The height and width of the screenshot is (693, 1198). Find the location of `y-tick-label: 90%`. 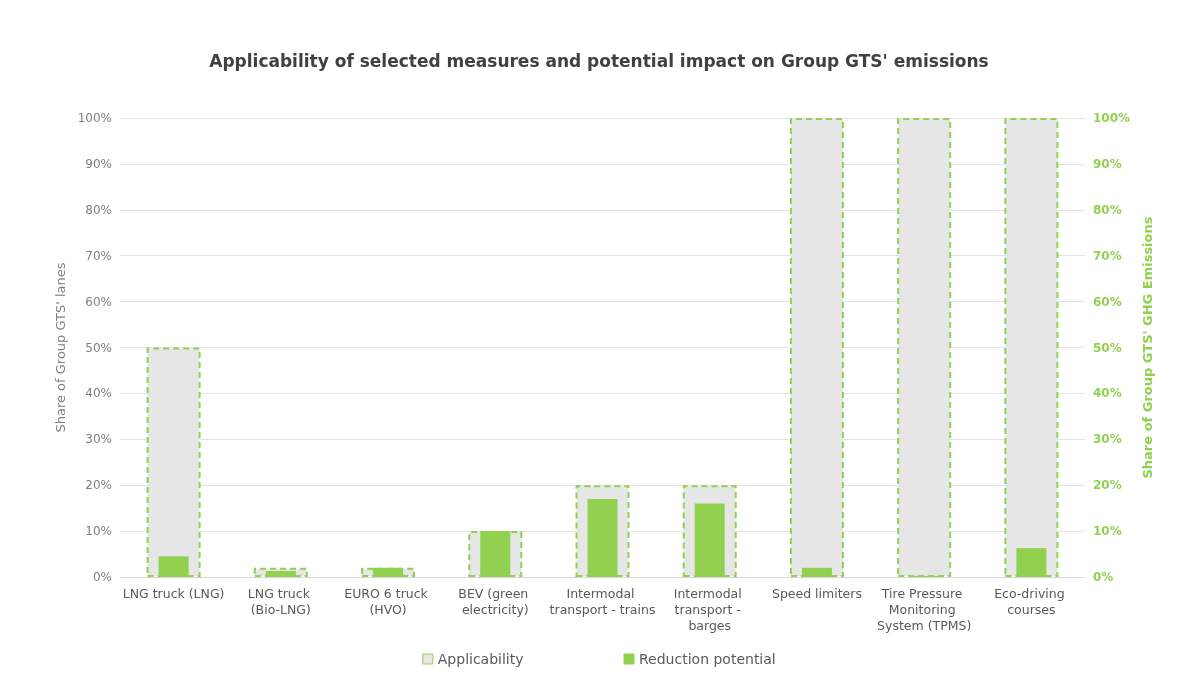

y-tick-label: 90% is located at coordinates (98, 163).